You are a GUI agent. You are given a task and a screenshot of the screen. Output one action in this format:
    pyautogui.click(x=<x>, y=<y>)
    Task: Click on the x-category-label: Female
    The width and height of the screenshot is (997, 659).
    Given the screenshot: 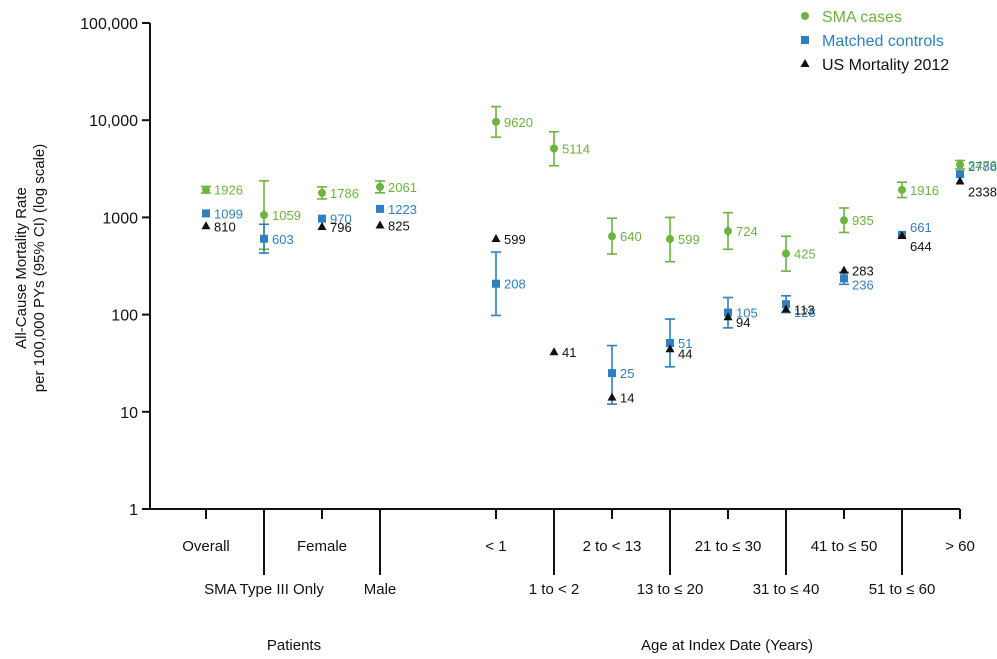 What is the action you would take?
    pyautogui.click(x=322, y=546)
    